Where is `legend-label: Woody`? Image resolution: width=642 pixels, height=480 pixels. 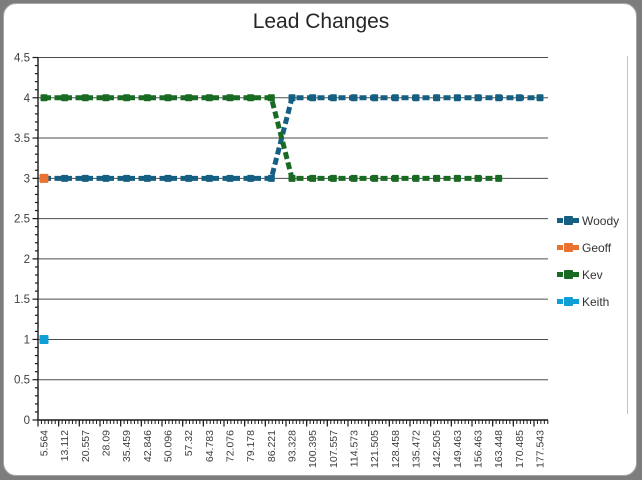
legend-label: Woody is located at coordinates (601, 220).